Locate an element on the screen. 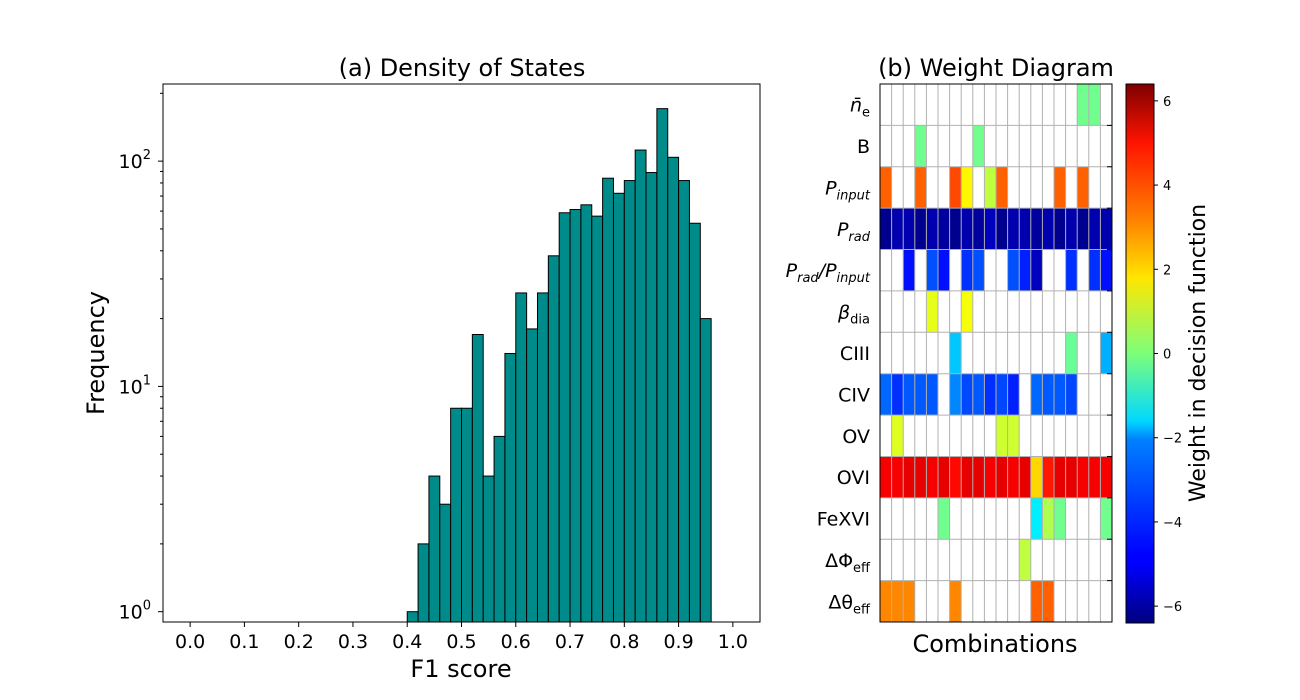  histogram-x-ticks: 0.0 0.1 0.2 0.3 0.4 0.5 0.6 0.7 0.8 0.9 1.0 is located at coordinates (461, 637).